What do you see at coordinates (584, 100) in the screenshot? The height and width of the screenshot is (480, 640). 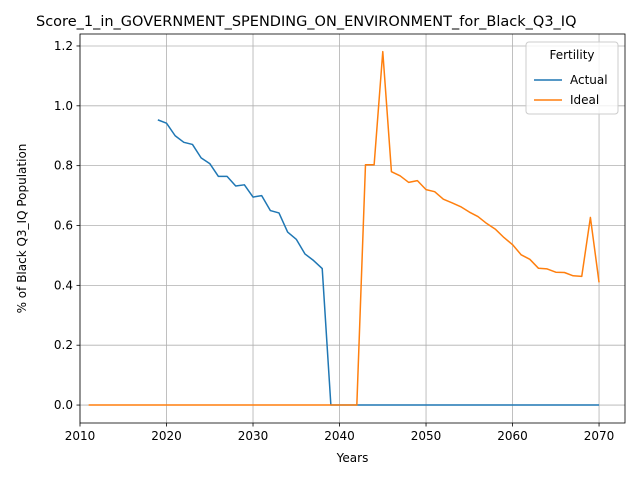 I see `legend-label-ideal: Ideal` at bounding box center [584, 100].